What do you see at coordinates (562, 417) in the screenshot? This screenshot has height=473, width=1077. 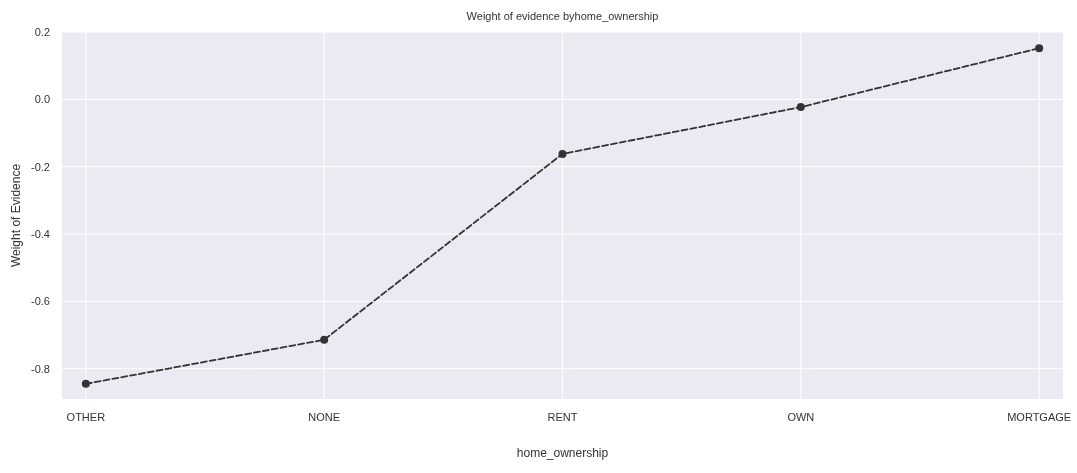 I see `x-tick-label: RENT` at bounding box center [562, 417].